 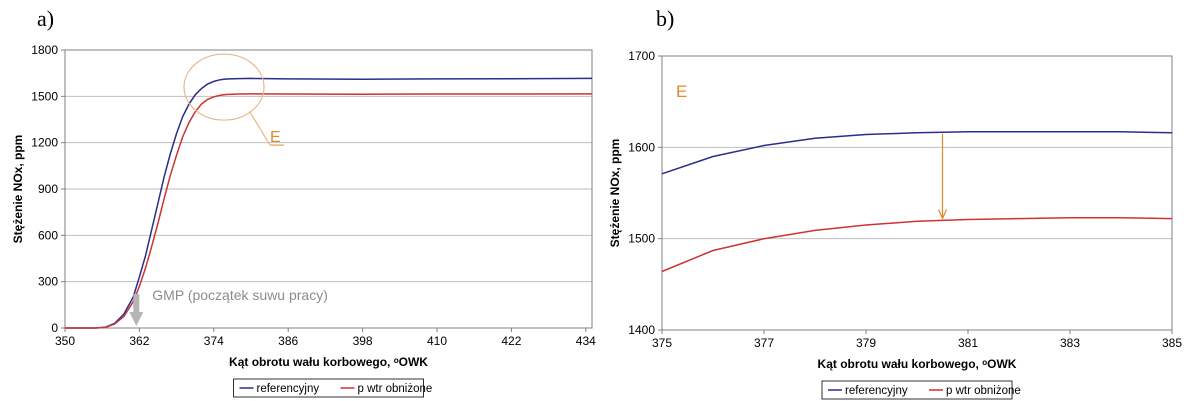 What do you see at coordinates (48, 282) in the screenshot?
I see `chart-a-y-tick-label: 300` at bounding box center [48, 282].